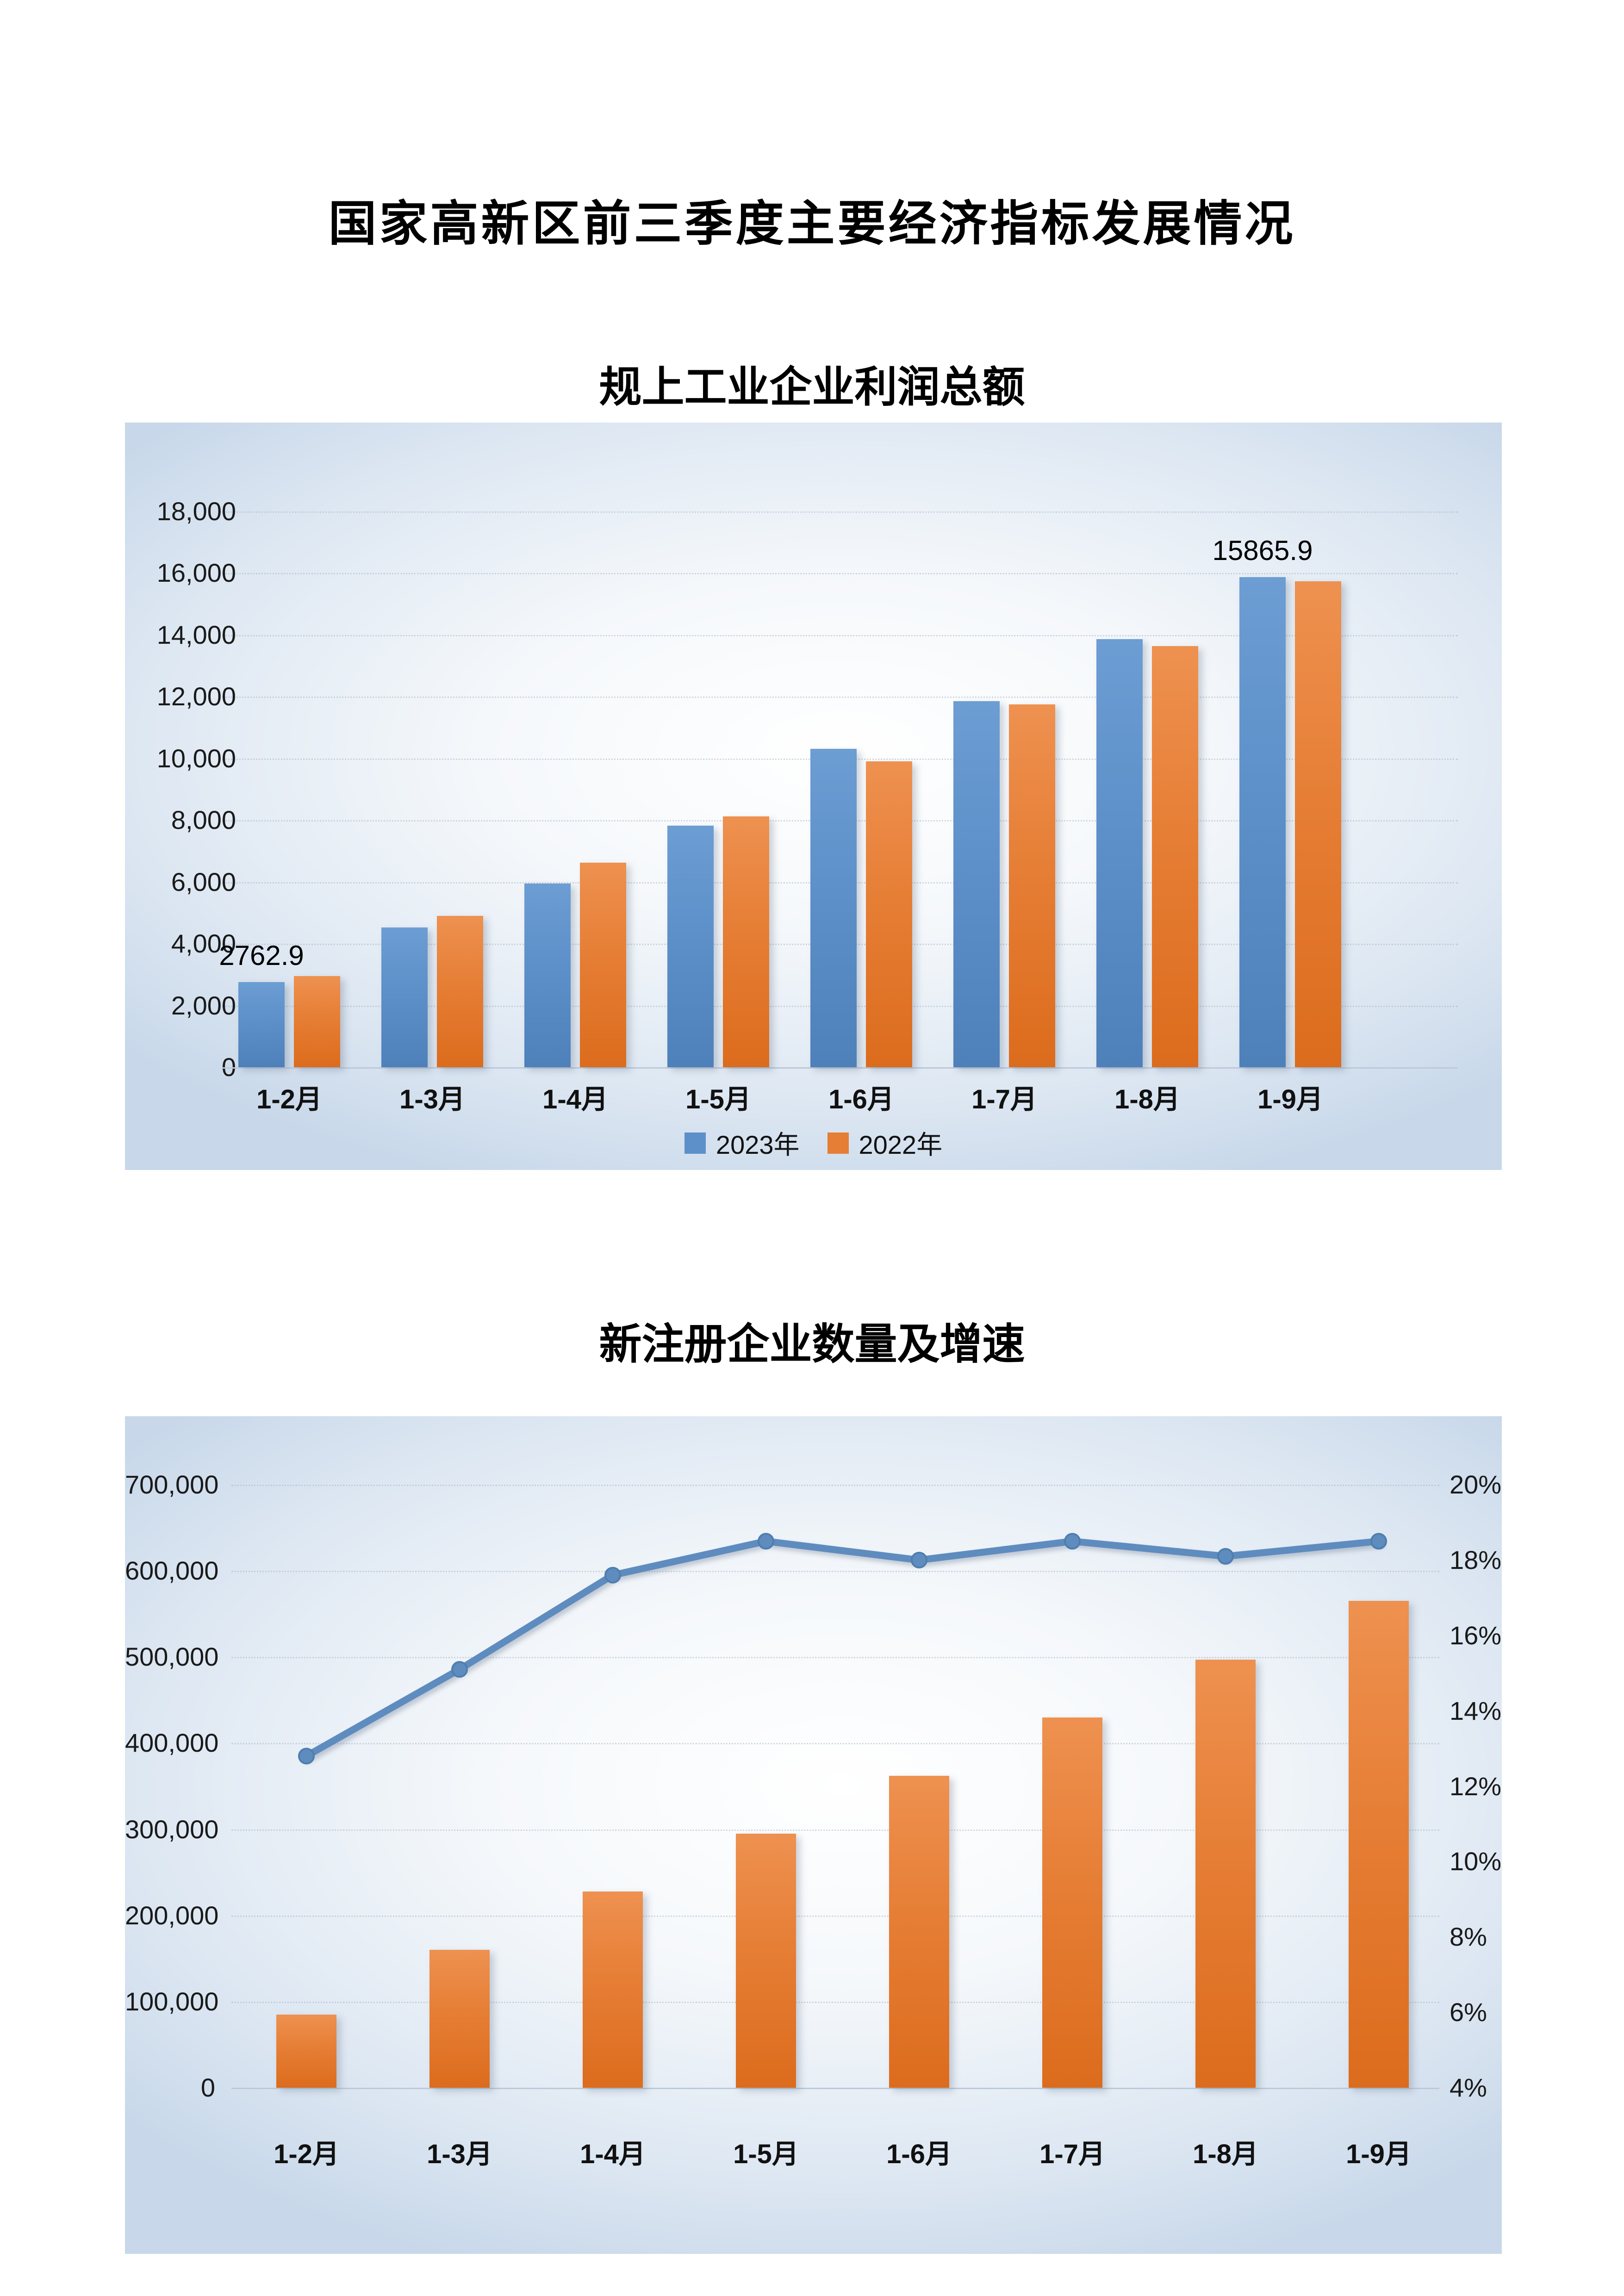 Image resolution: width=1624 pixels, height=2296 pixels. What do you see at coordinates (172, 1915) in the screenshot?
I see `left-axis-tick-label: 200,000` at bounding box center [172, 1915].